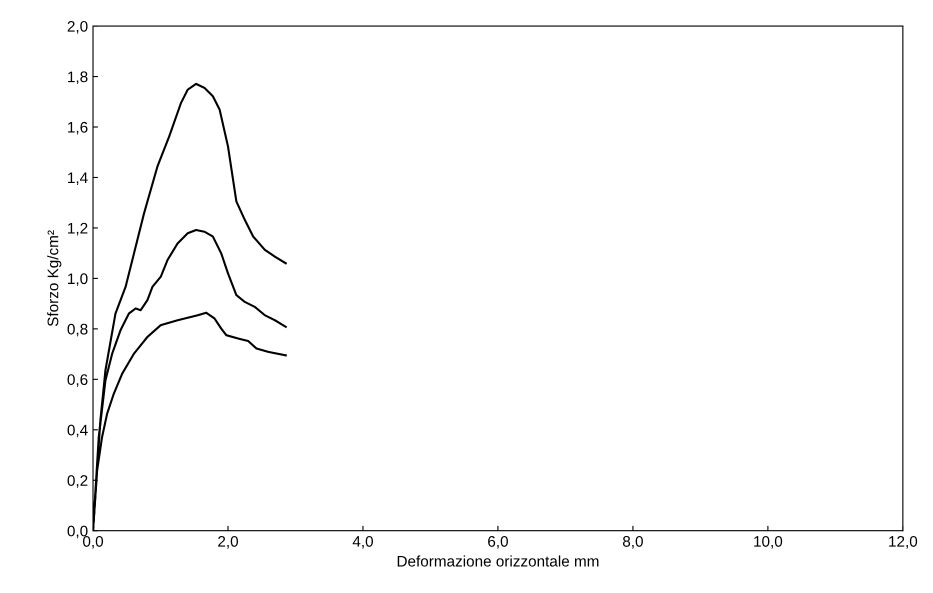  What do you see at coordinates (362, 542) in the screenshot?
I see `x-tick-label: 4,0` at bounding box center [362, 542].